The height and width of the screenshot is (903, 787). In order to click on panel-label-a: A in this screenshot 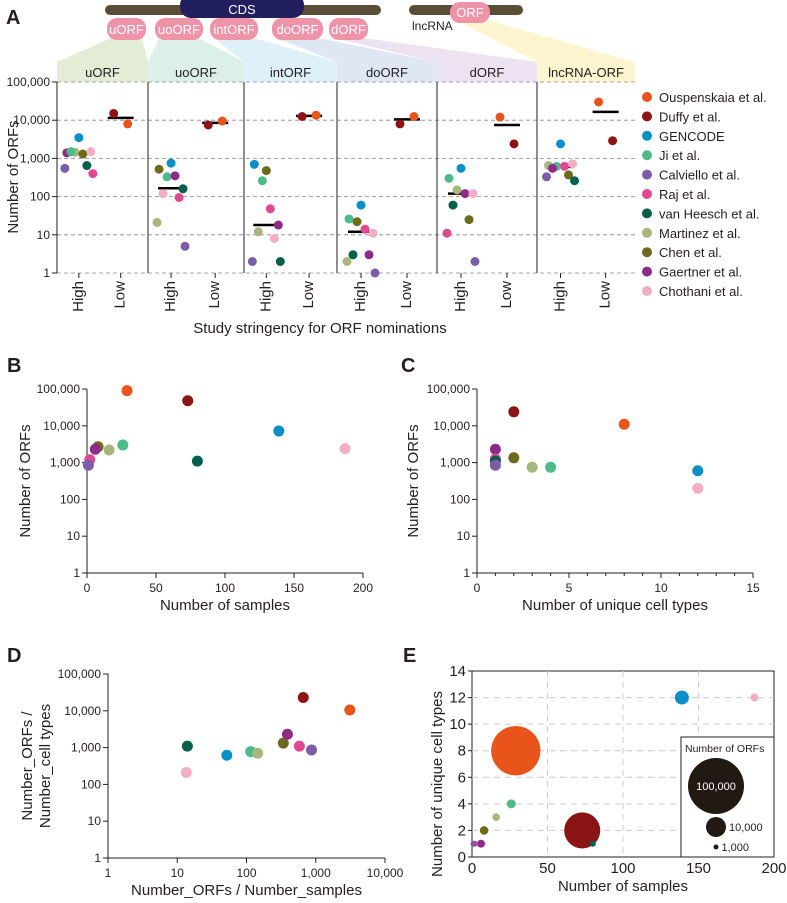, I will do `click(13, 18)`.